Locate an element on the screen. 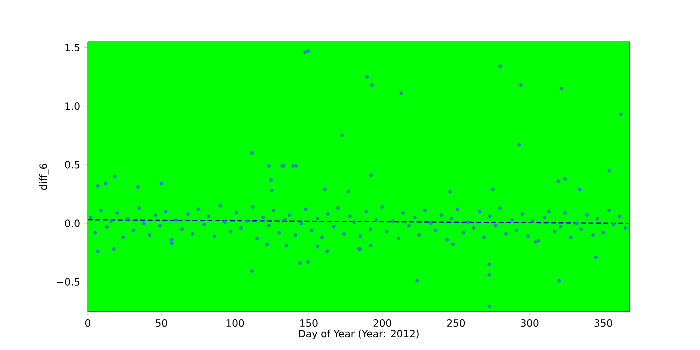 Image resolution: width=700 pixels, height=350 pixels. y-tick-label: 1.5 is located at coordinates (73, 48).